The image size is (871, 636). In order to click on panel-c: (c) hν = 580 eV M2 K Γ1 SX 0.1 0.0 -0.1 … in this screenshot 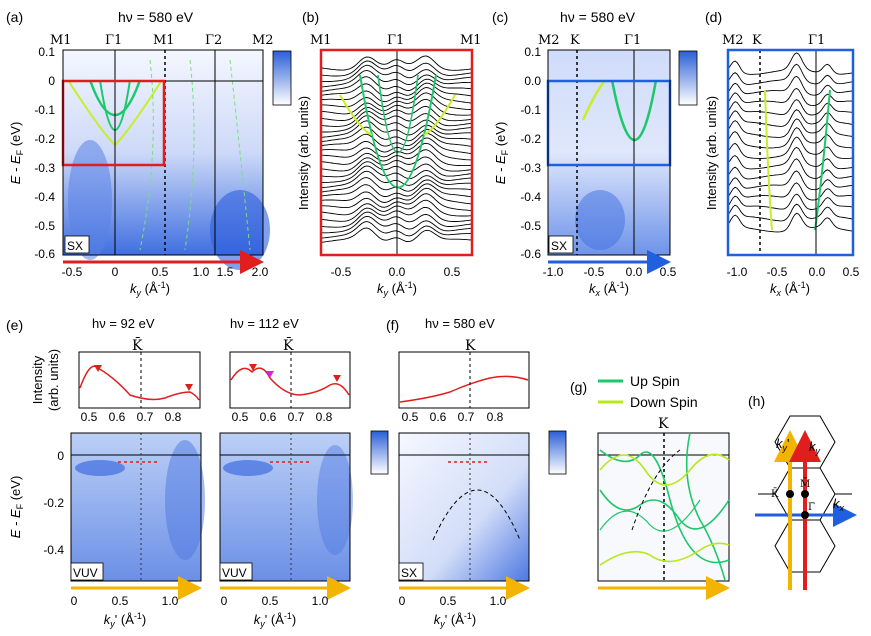, I will do `click(595, 153)`.